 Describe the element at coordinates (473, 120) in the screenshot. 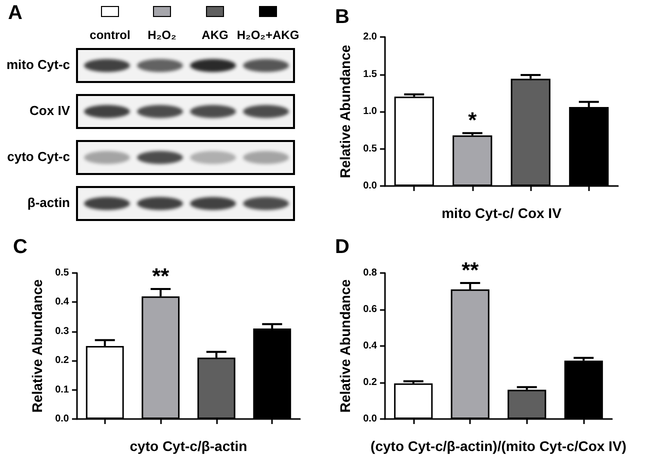

I see `data-label: *` at that location.